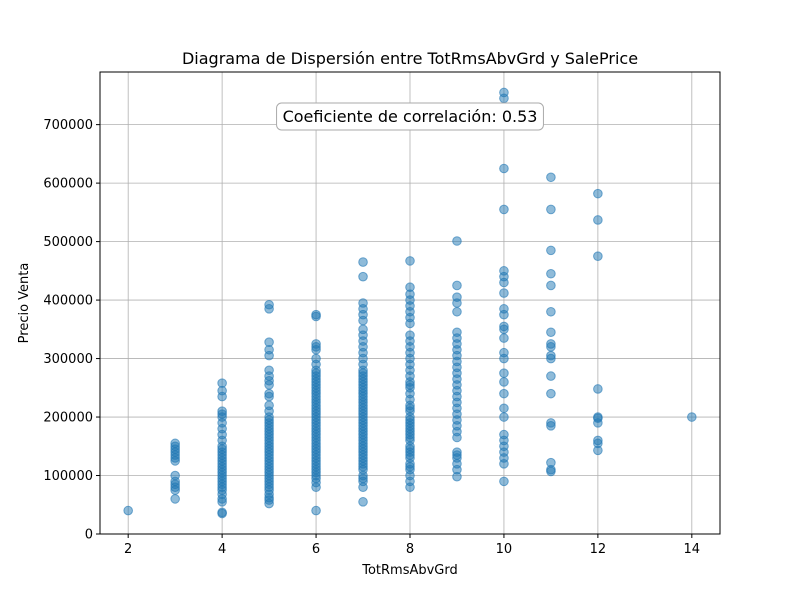 This screenshot has height=600, width=800. What do you see at coordinates (68, 301) in the screenshot?
I see `y-tick-label: 400000` at bounding box center [68, 301].